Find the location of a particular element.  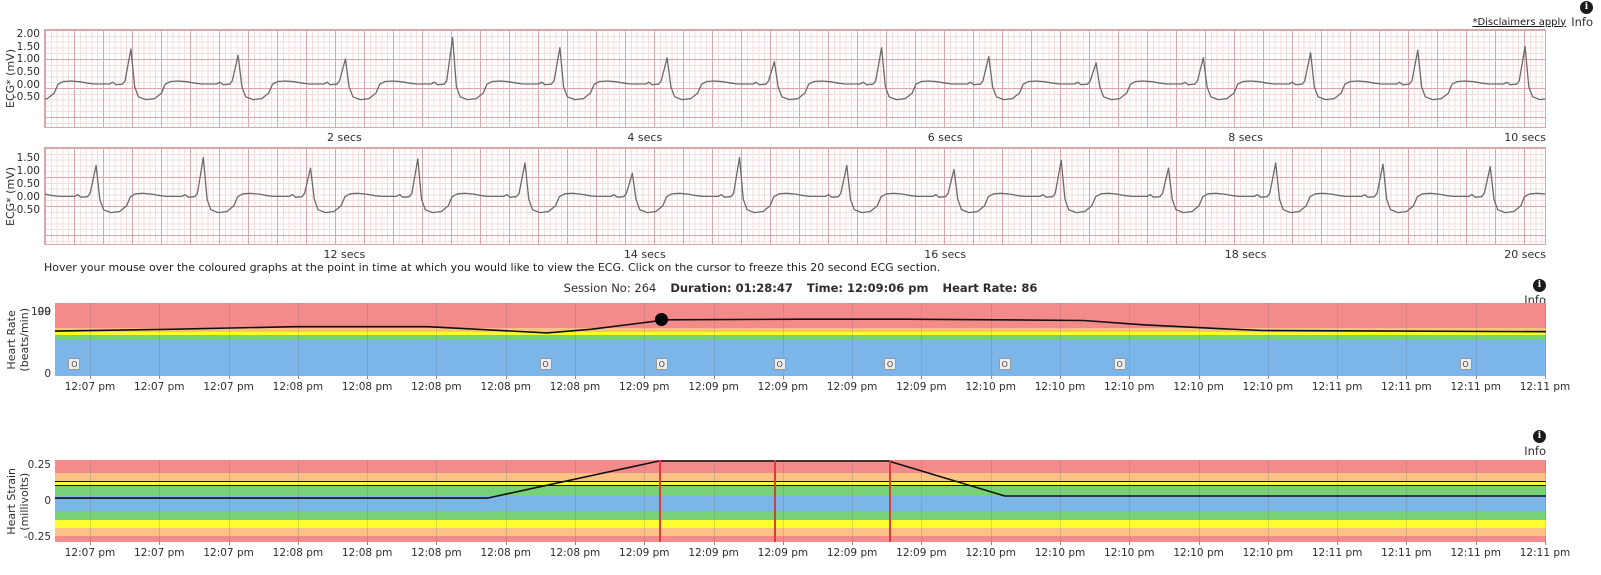

heart-strain-chart-plot is located at coordinates (800, 501).